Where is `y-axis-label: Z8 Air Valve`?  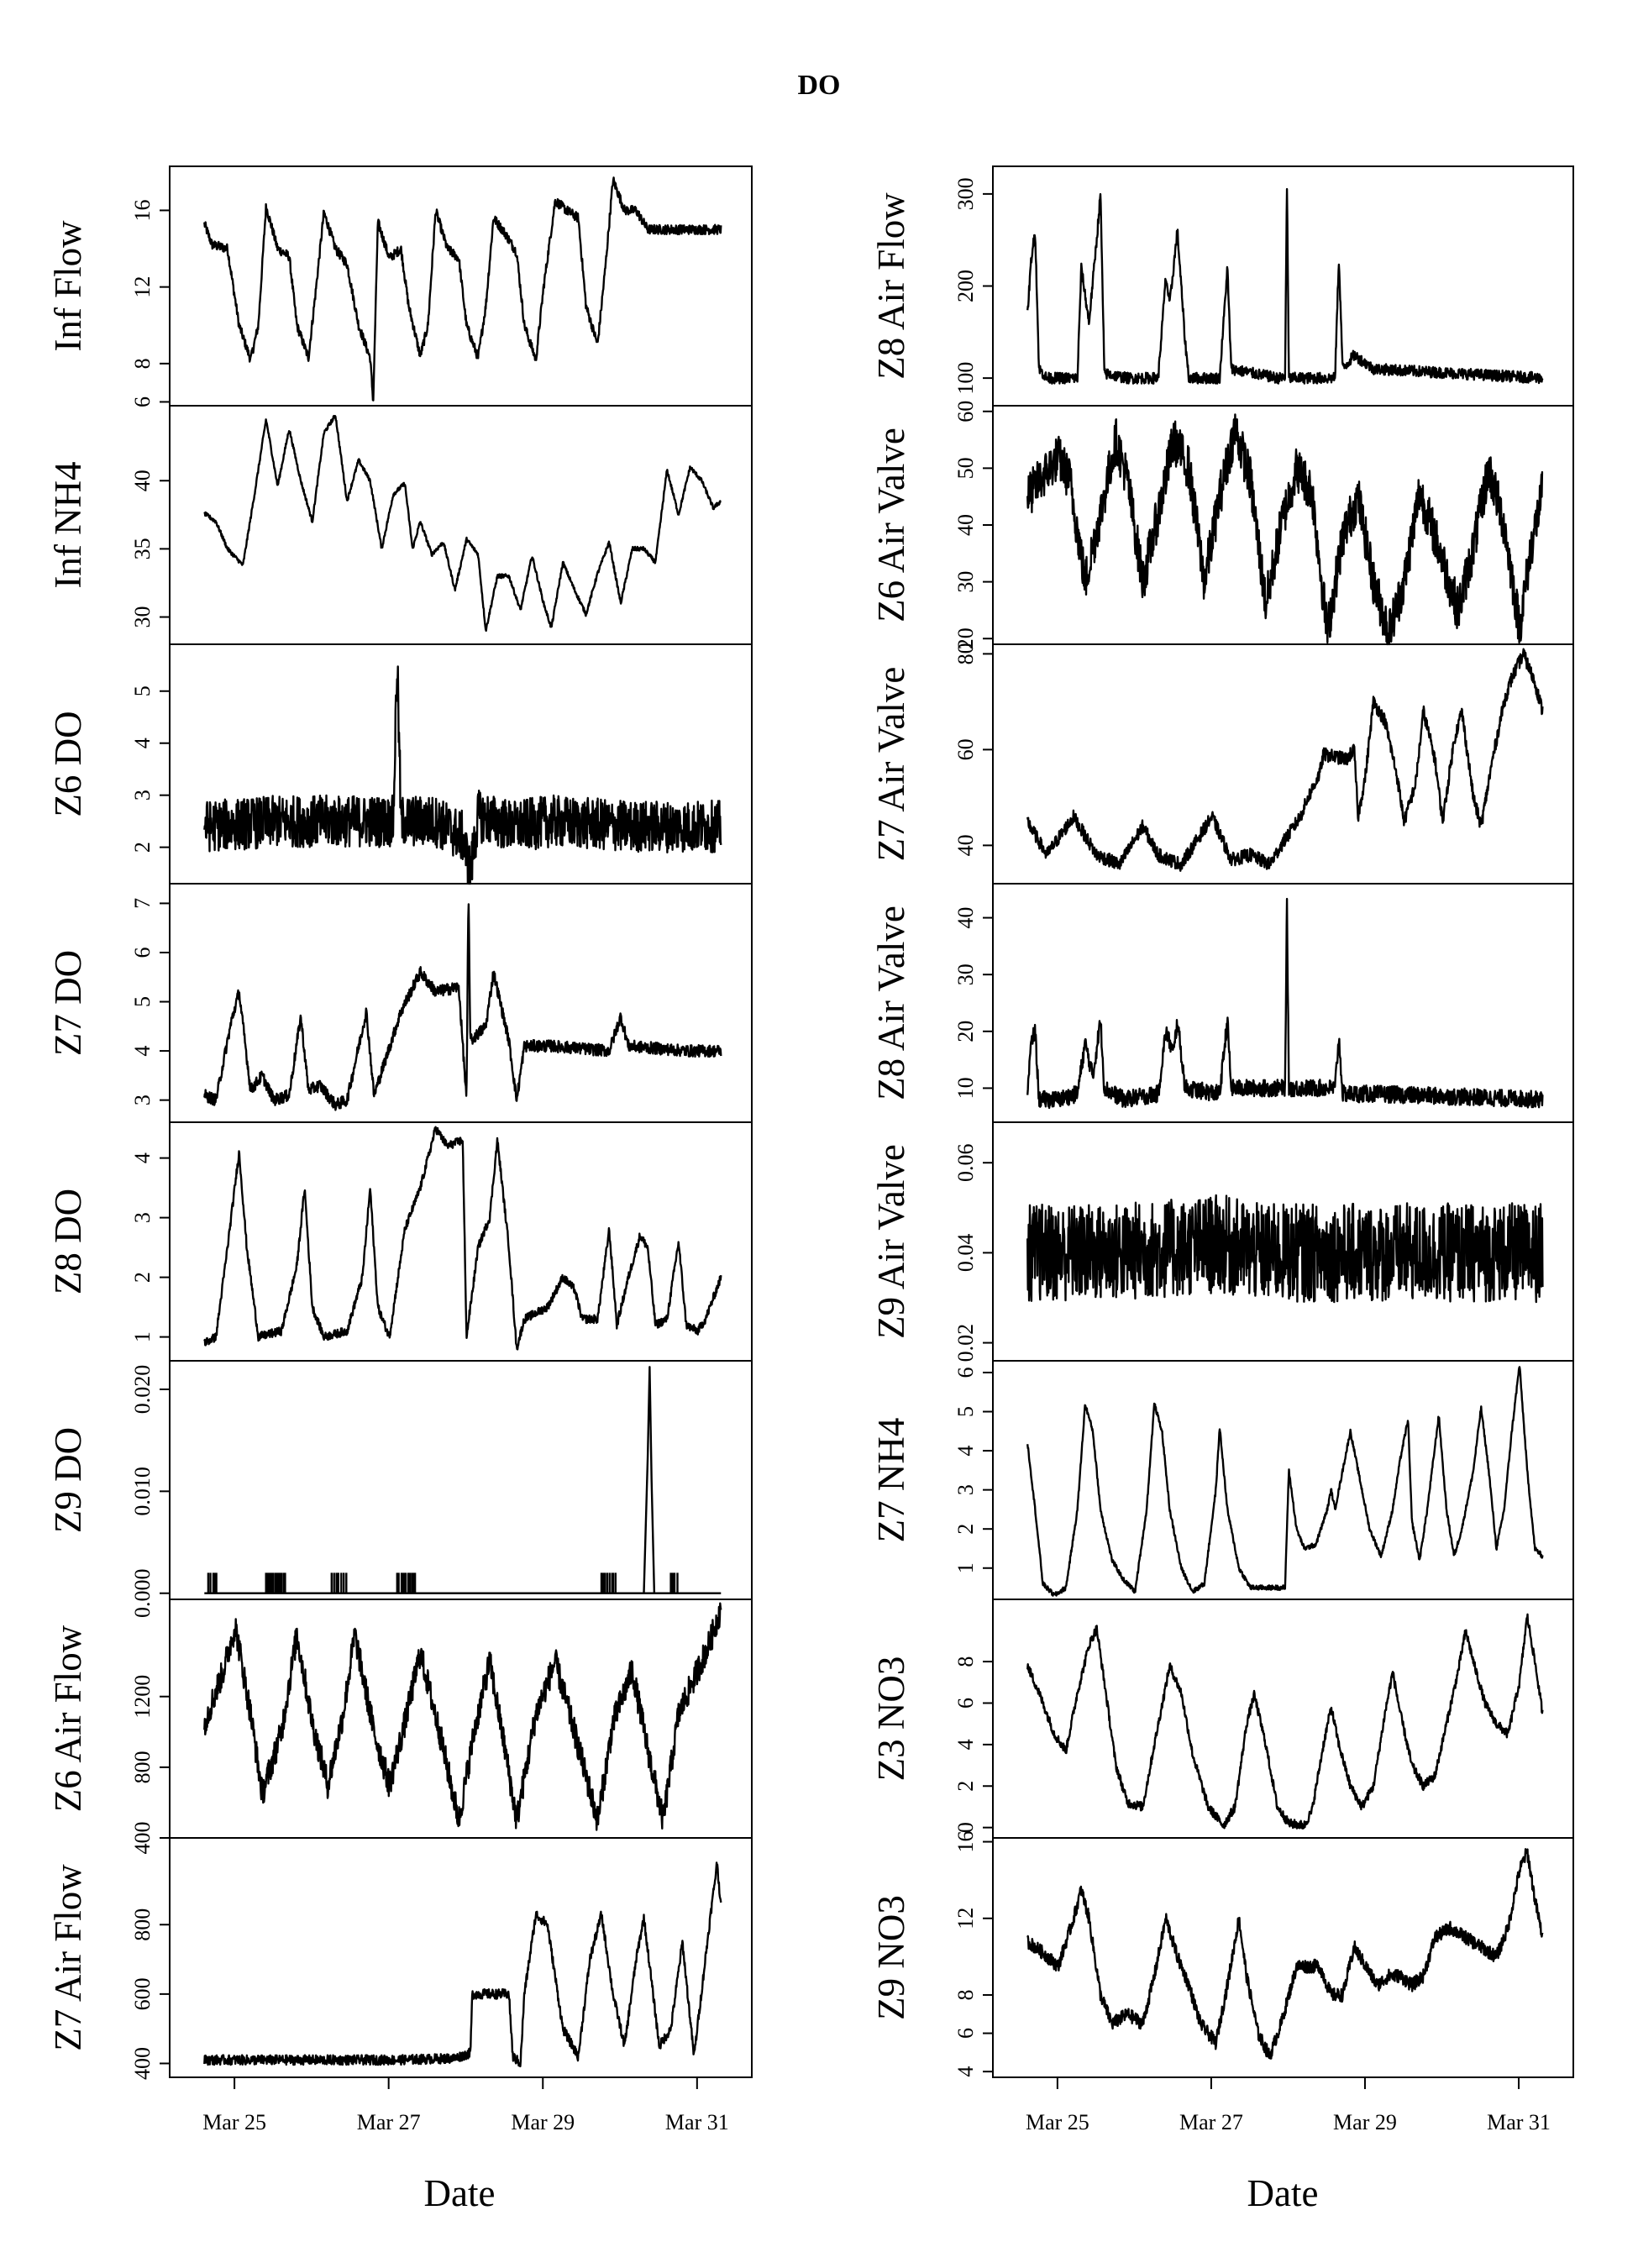
y-axis-label: Z8 Air Valve is located at coordinates (891, 1003).